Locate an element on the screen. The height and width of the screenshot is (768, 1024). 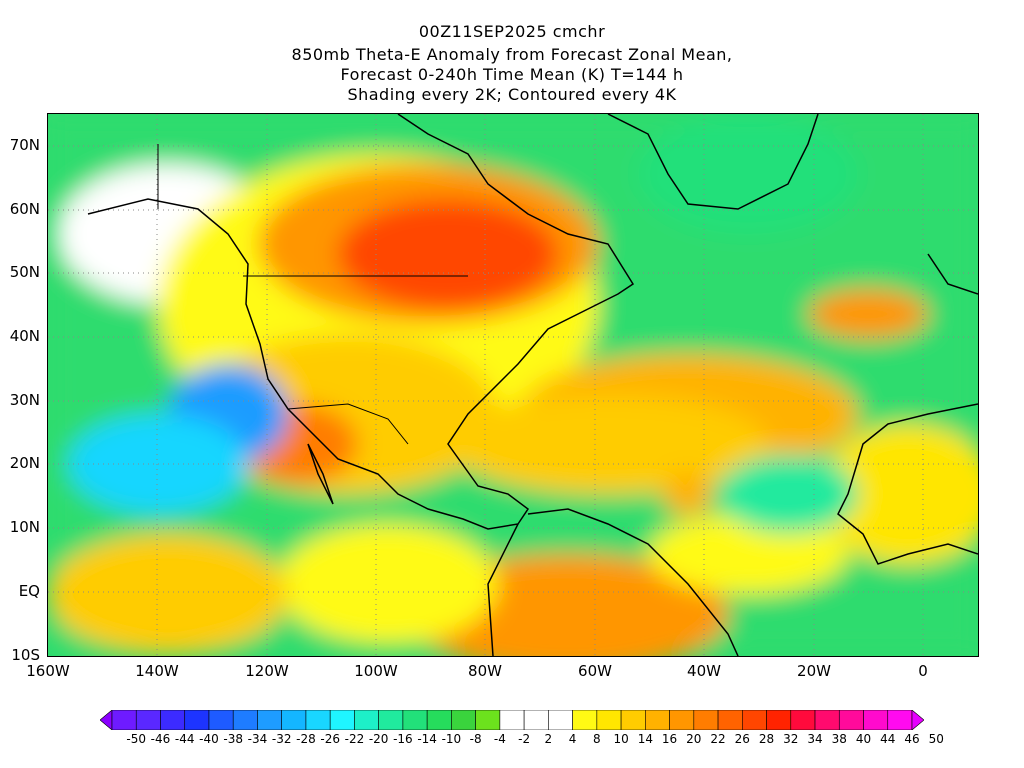
lon-tick-label: 120W is located at coordinates (267, 671).